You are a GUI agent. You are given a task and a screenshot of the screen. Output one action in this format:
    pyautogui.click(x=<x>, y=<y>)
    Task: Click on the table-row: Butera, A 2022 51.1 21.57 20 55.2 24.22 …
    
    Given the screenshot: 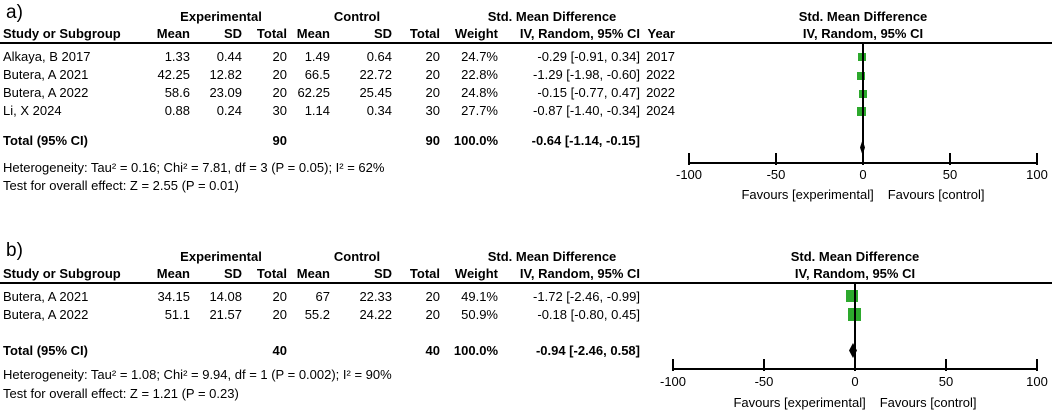 What is the action you would take?
    pyautogui.click(x=526, y=315)
    